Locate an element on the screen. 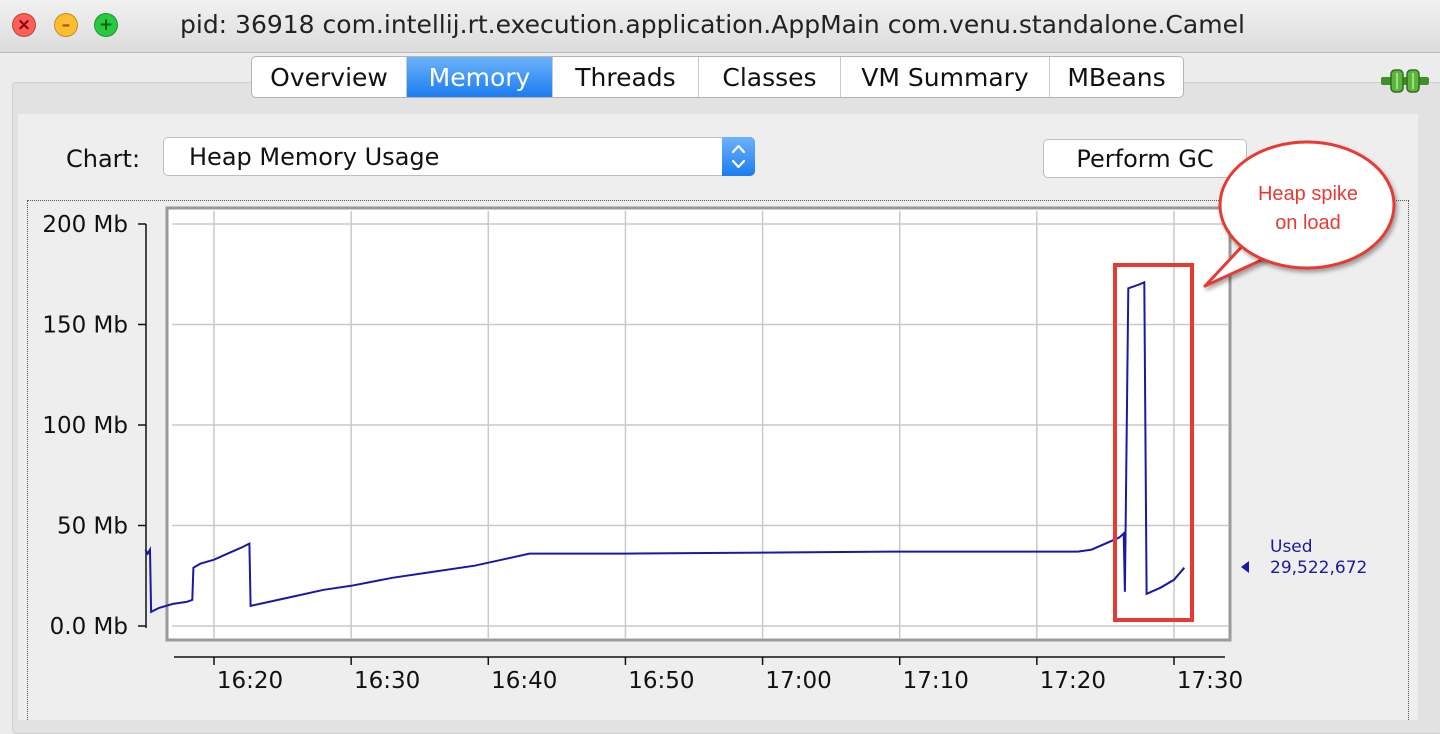 Image resolution: width=1440 pixels, height=734 pixels. used-legend-value: 29,522,672 is located at coordinates (1319, 568).